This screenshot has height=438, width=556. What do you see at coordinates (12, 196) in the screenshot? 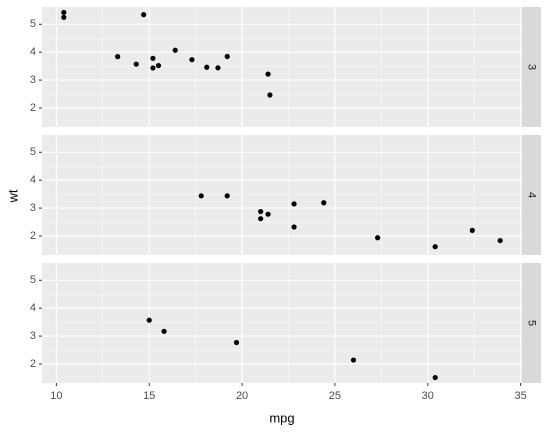
I see `y-axis-title: wt` at bounding box center [12, 196].